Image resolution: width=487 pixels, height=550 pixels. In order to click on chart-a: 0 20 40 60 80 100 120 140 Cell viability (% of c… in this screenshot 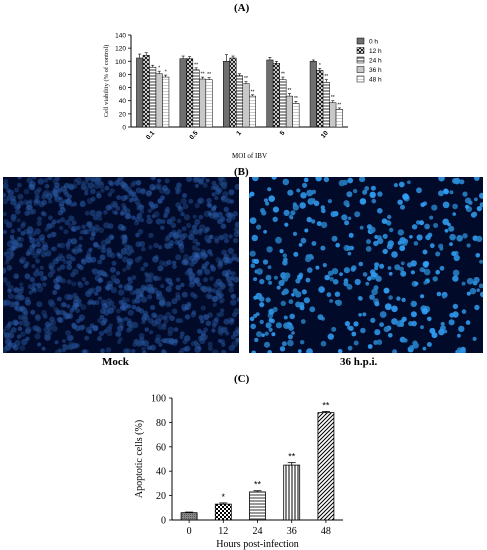, I will do `click(242, 97)`.